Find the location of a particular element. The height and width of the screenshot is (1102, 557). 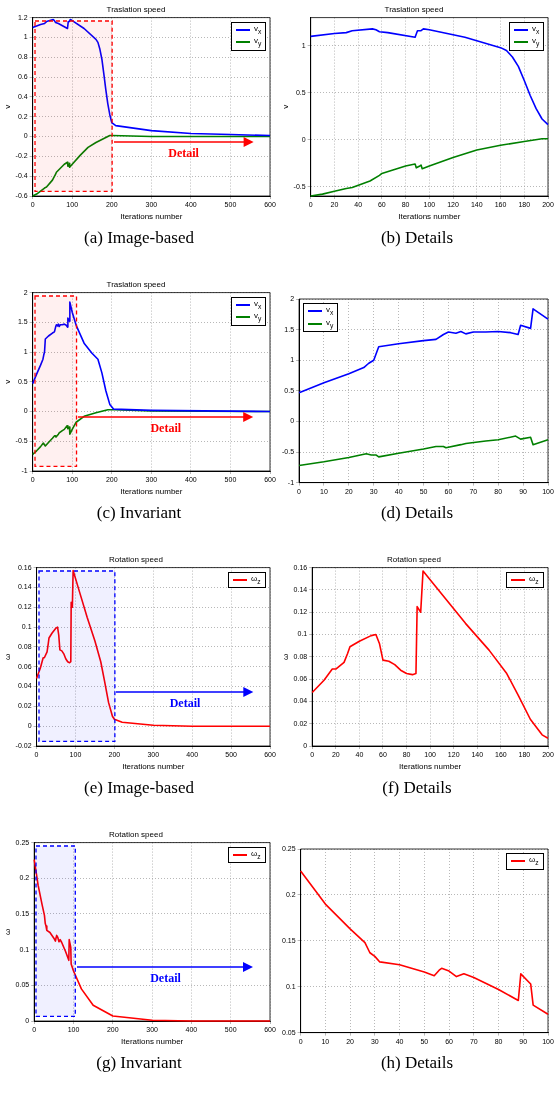

text: (h) Details is located at coordinates (417, 1063).